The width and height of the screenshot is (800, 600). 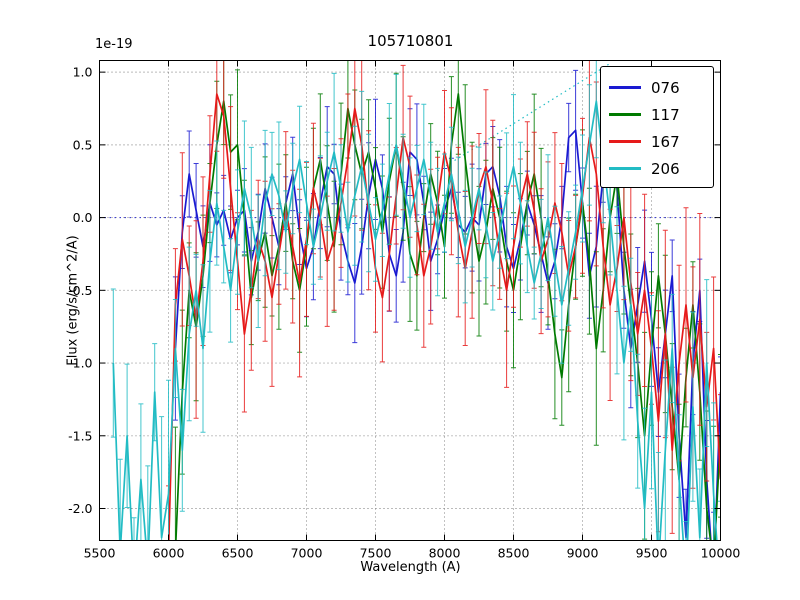 I want to click on legend-entry-117: 117, so click(x=657, y=114).